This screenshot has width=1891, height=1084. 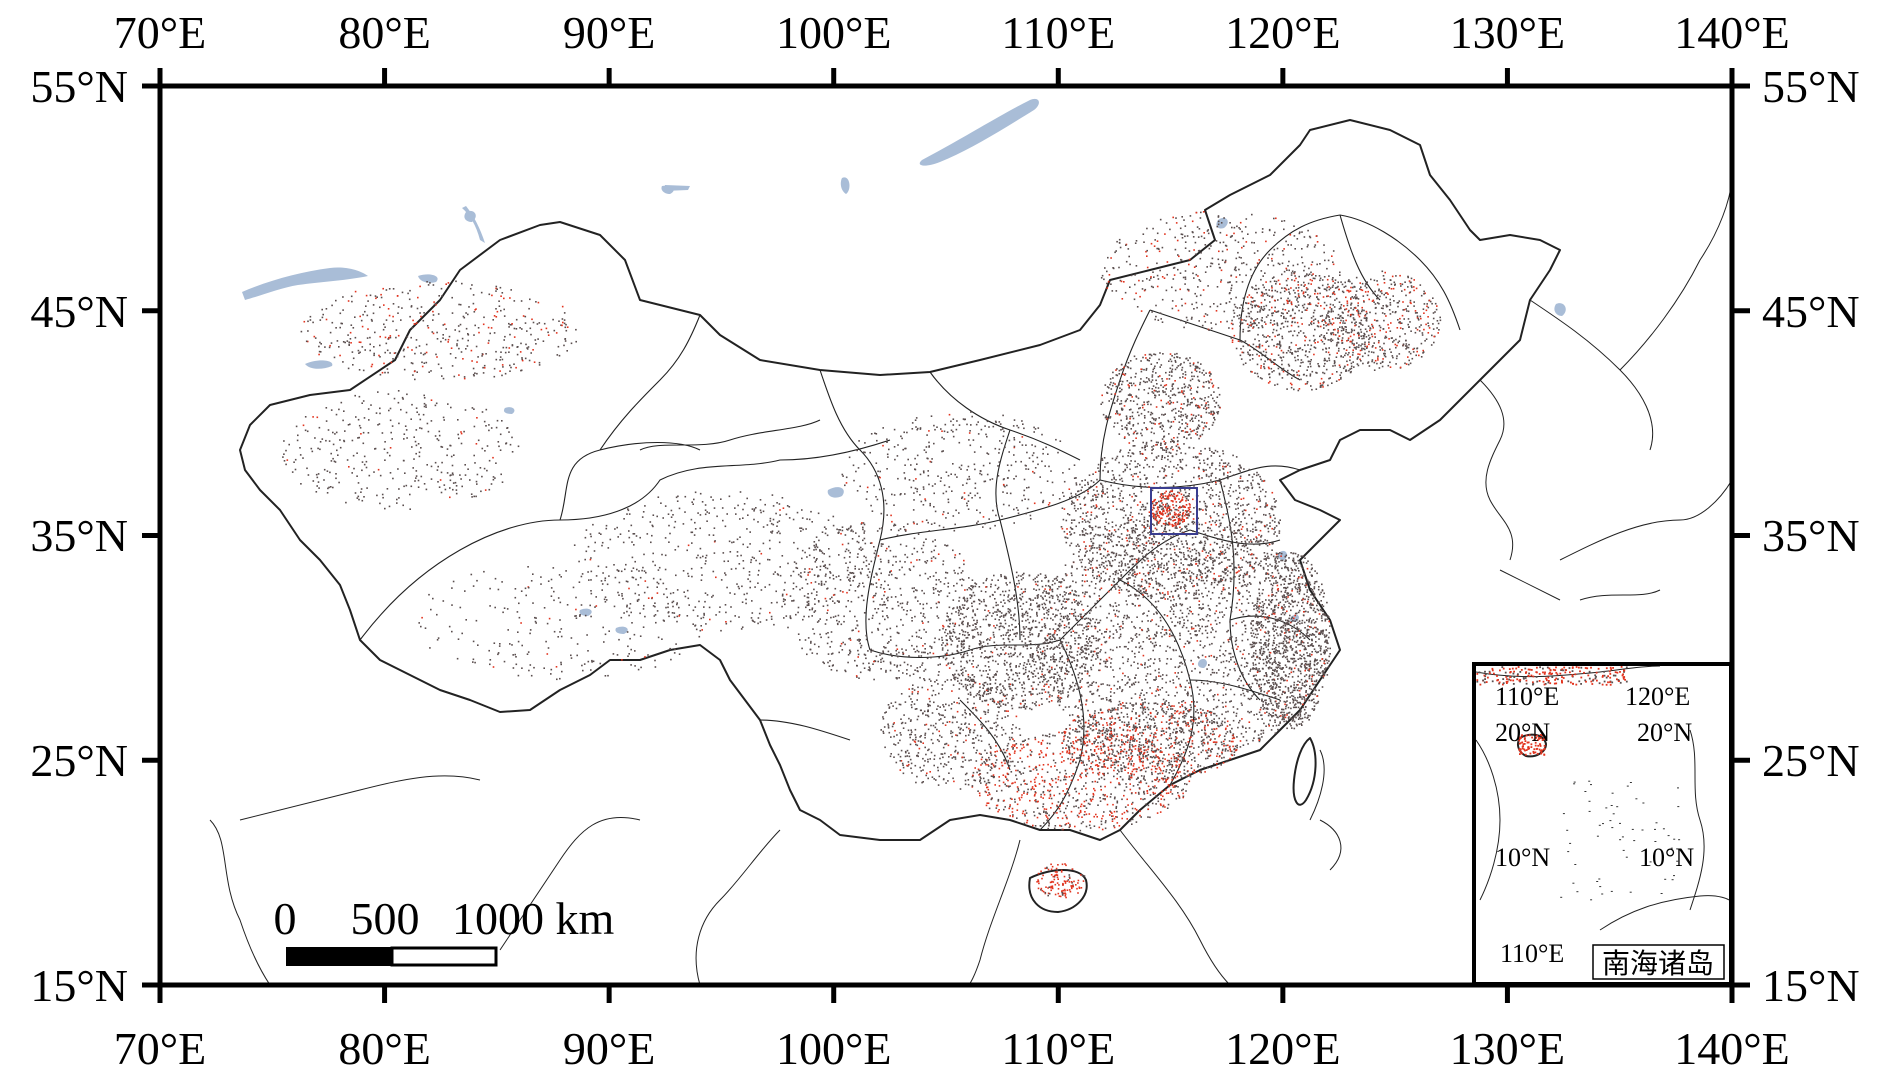 I want to click on inset-title: 南海诸岛, so click(x=1658, y=964).